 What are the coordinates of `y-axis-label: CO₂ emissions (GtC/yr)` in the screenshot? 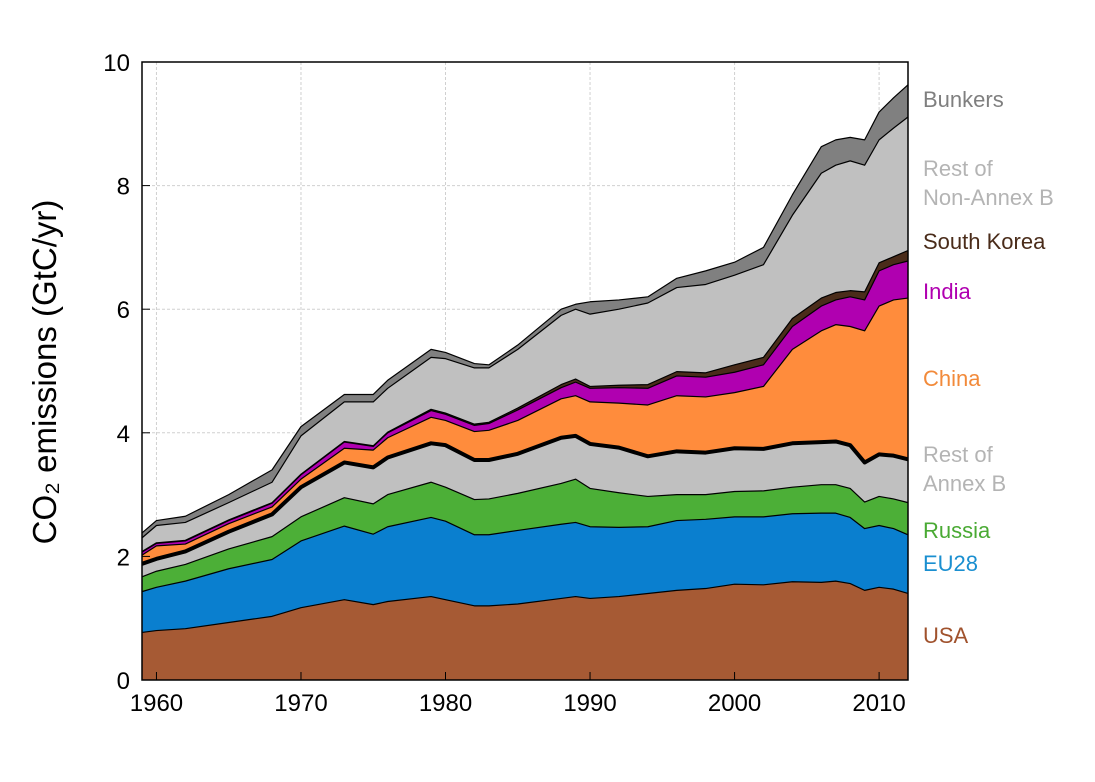 It's located at (44, 372).